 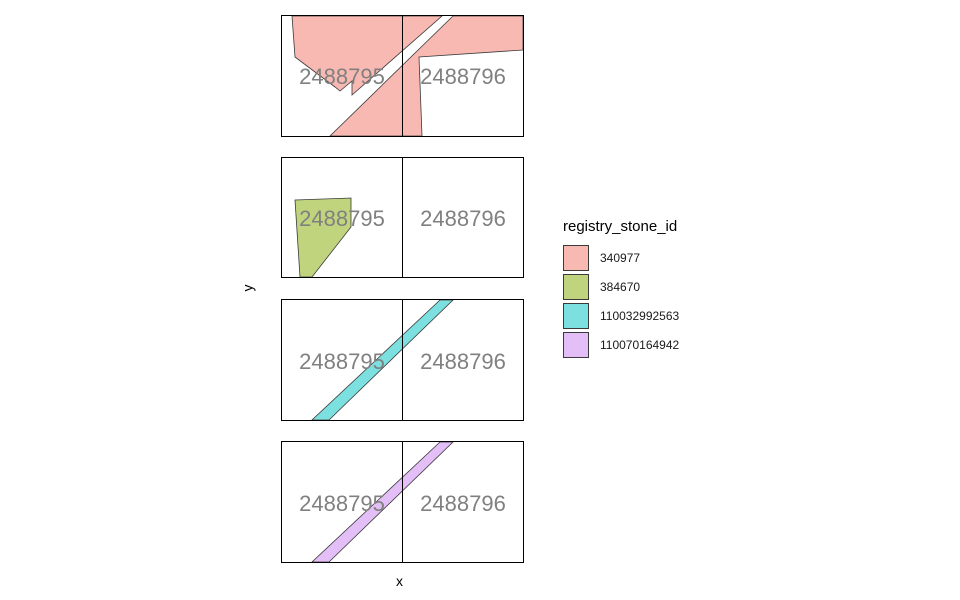 I want to click on map-panel-110032992563: 2488795 2488796, so click(x=402, y=360).